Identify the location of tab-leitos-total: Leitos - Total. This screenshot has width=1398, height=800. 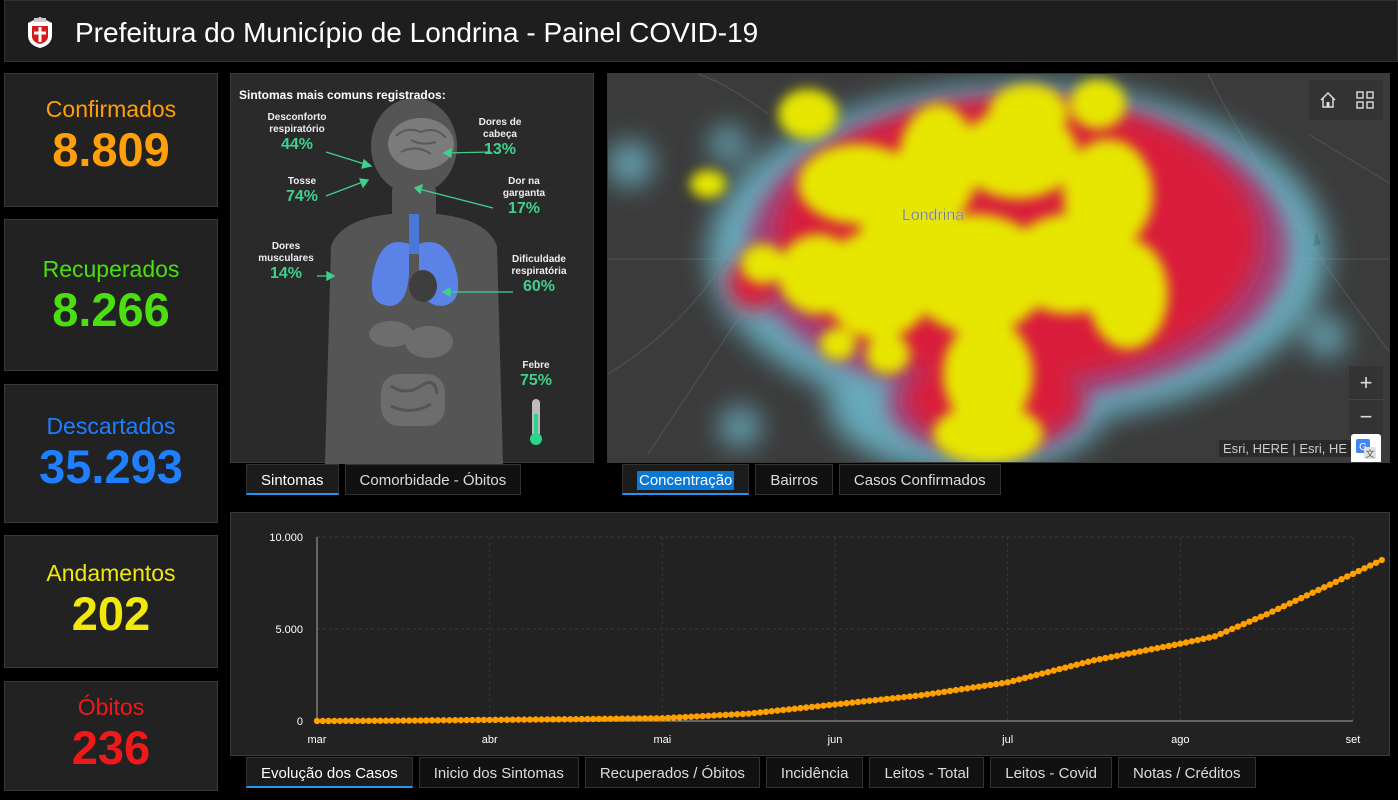
(927, 772).